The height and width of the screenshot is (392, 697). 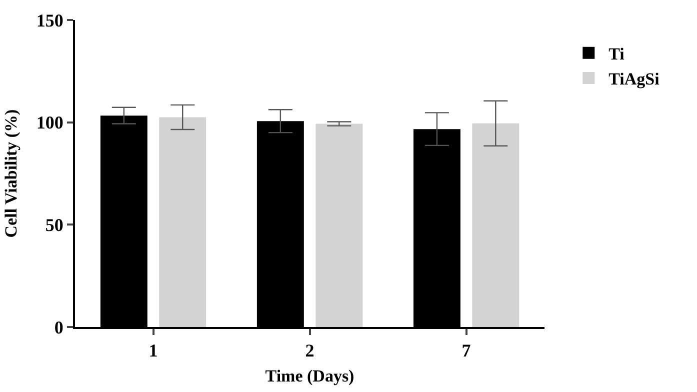 I want to click on x-tick-label: 1, so click(x=153, y=350).